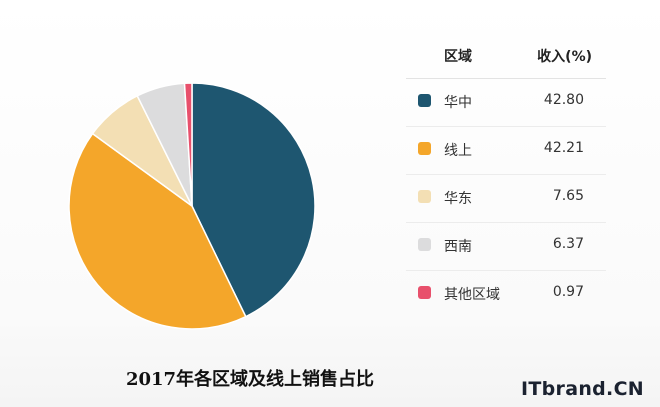 The width and height of the screenshot is (660, 407). I want to click on legend-value: 42.80, so click(563, 100).